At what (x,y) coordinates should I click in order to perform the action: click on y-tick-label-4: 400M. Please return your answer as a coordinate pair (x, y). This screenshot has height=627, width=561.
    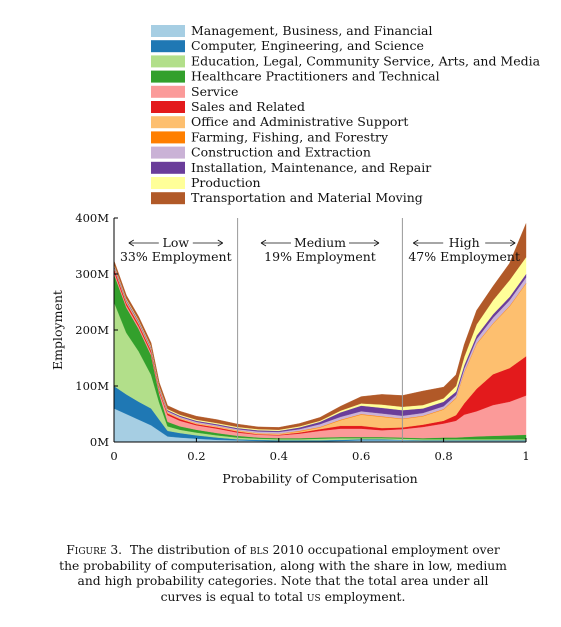
    Looking at the image, I should click on (92, 218).